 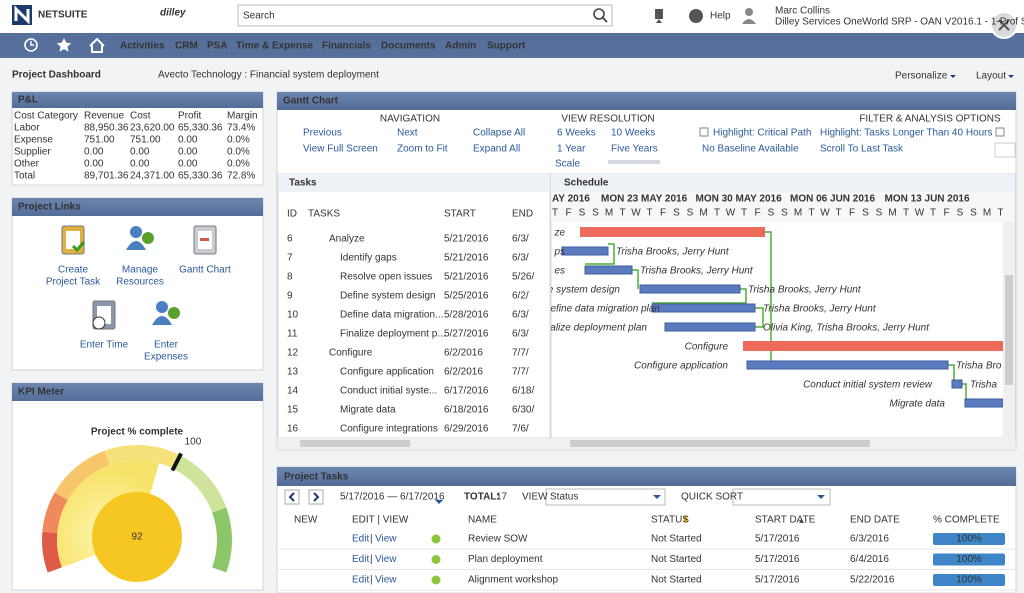 I want to click on link-label: Project Task, so click(x=73, y=282).